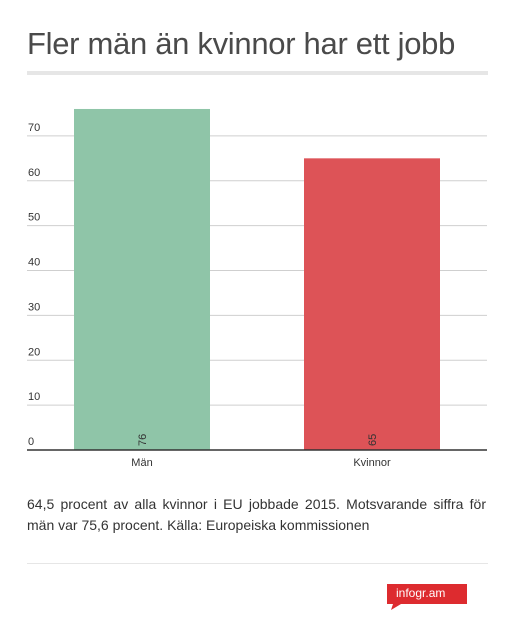 The image size is (515, 632). Describe the element at coordinates (34, 173) in the screenshot. I see `y-tick-label-60: 60` at that location.